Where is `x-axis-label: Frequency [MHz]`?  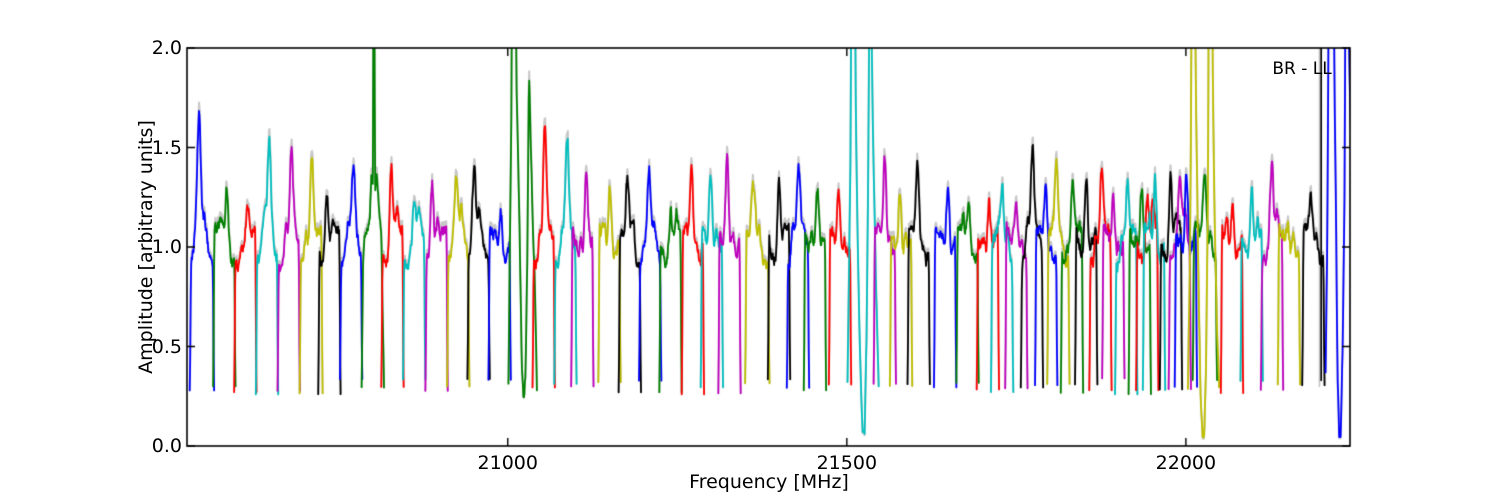 x-axis-label: Frequency [MHz] is located at coordinates (769, 482).